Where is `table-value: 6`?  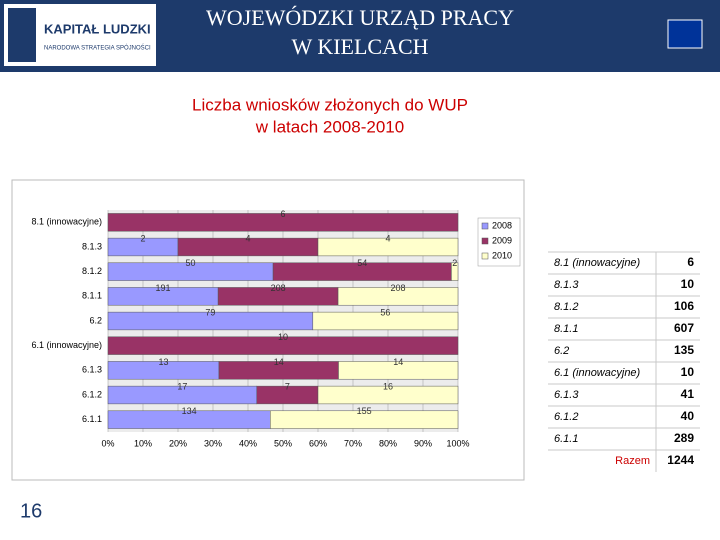
table-value: 6 is located at coordinates (690, 262).